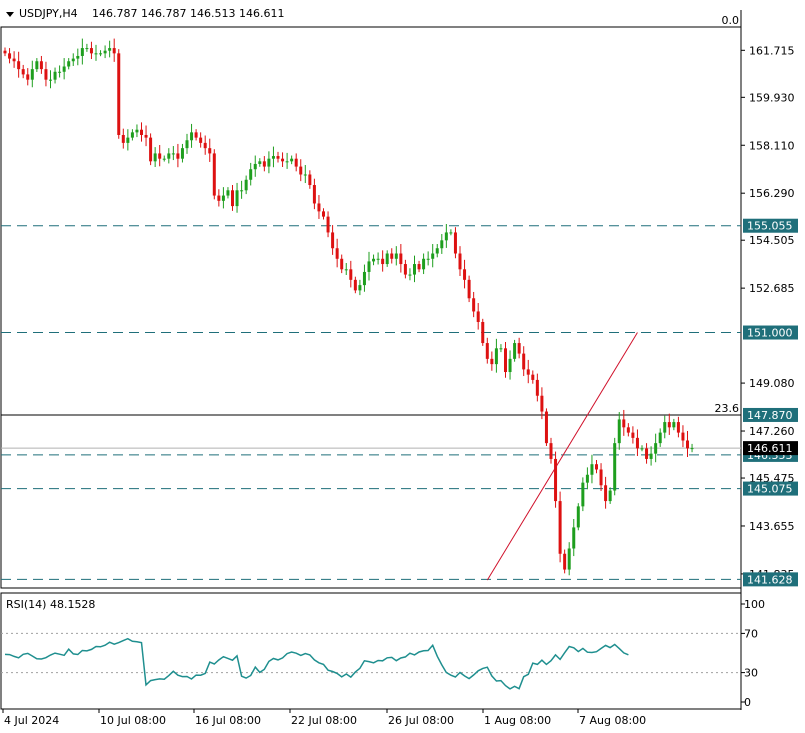 This screenshot has height=733, width=805. What do you see at coordinates (772, 50) in the screenshot?
I see `price-tick-label: 161.715` at bounding box center [772, 50].